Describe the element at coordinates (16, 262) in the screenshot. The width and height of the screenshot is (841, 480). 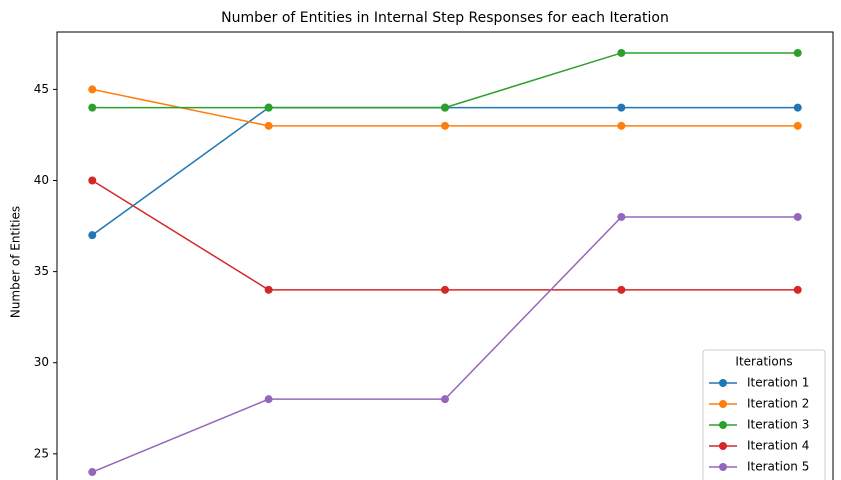
I see `y-axis-label: Number of Entities` at that location.